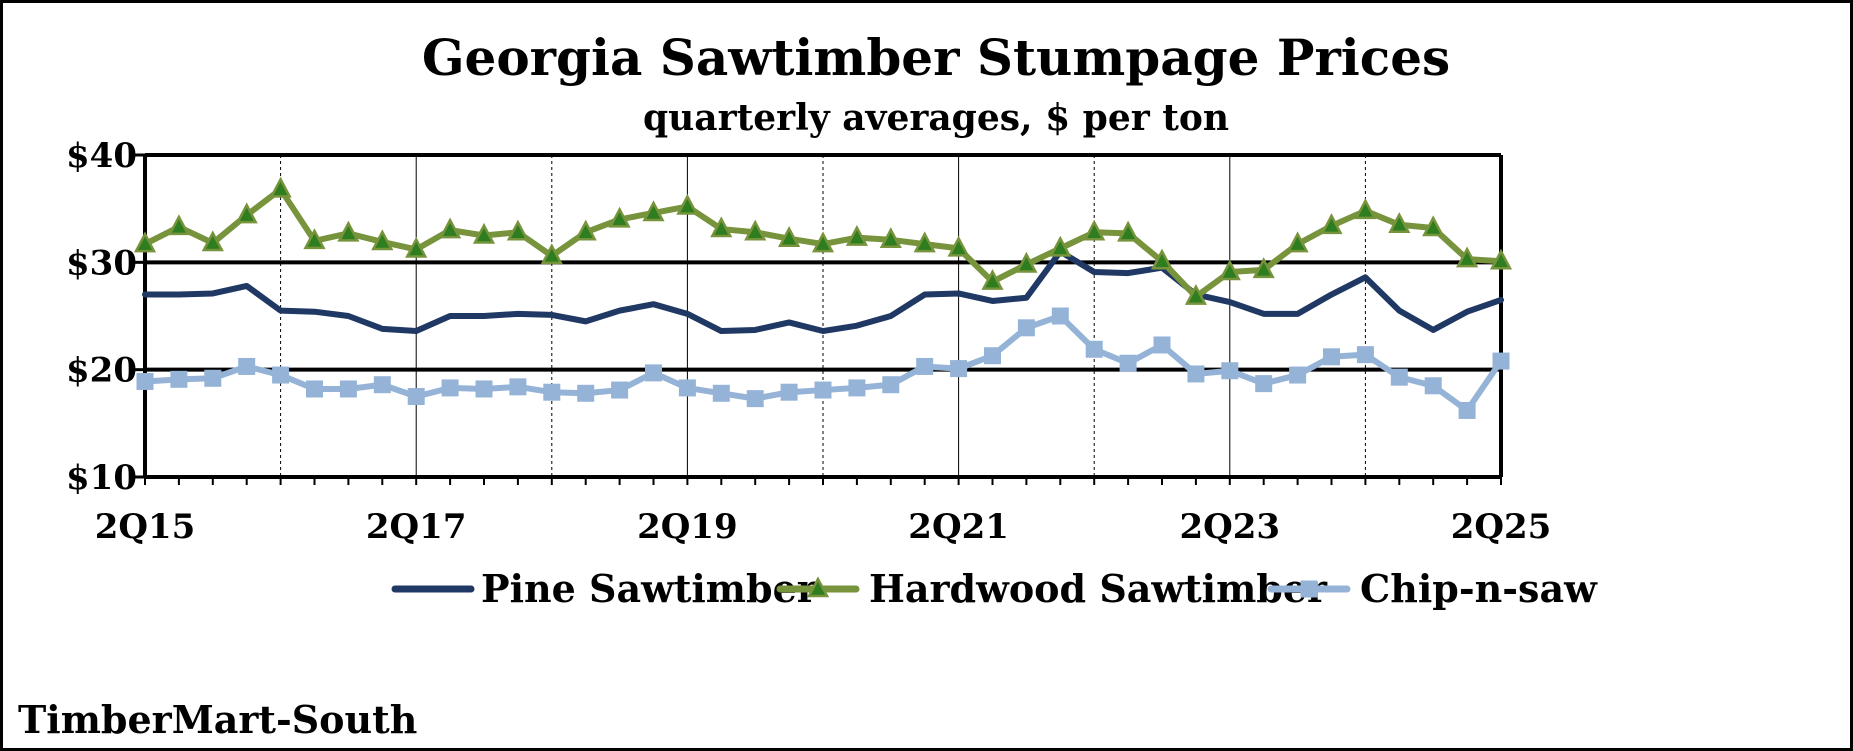 The height and width of the screenshot is (751, 1853). Describe the element at coordinates (687, 527) in the screenshot. I see `x-tick-label: 2Q19` at that location.